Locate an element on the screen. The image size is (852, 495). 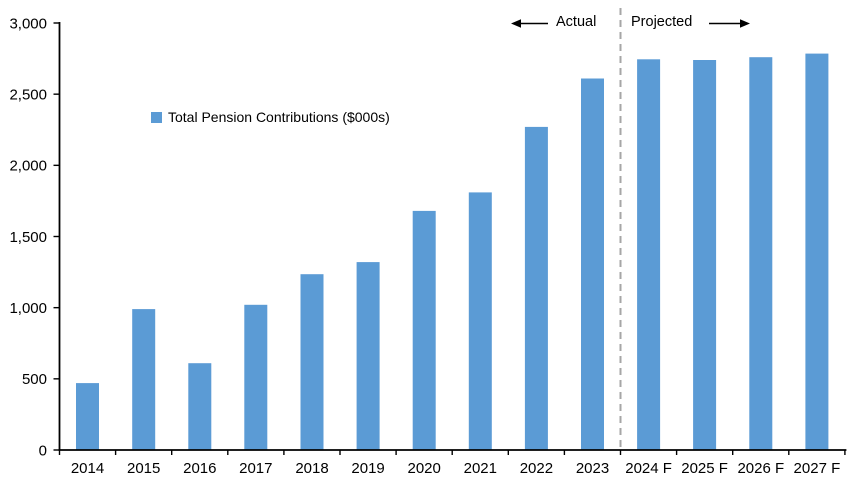
x-tick-label: 2018 is located at coordinates (311, 468).